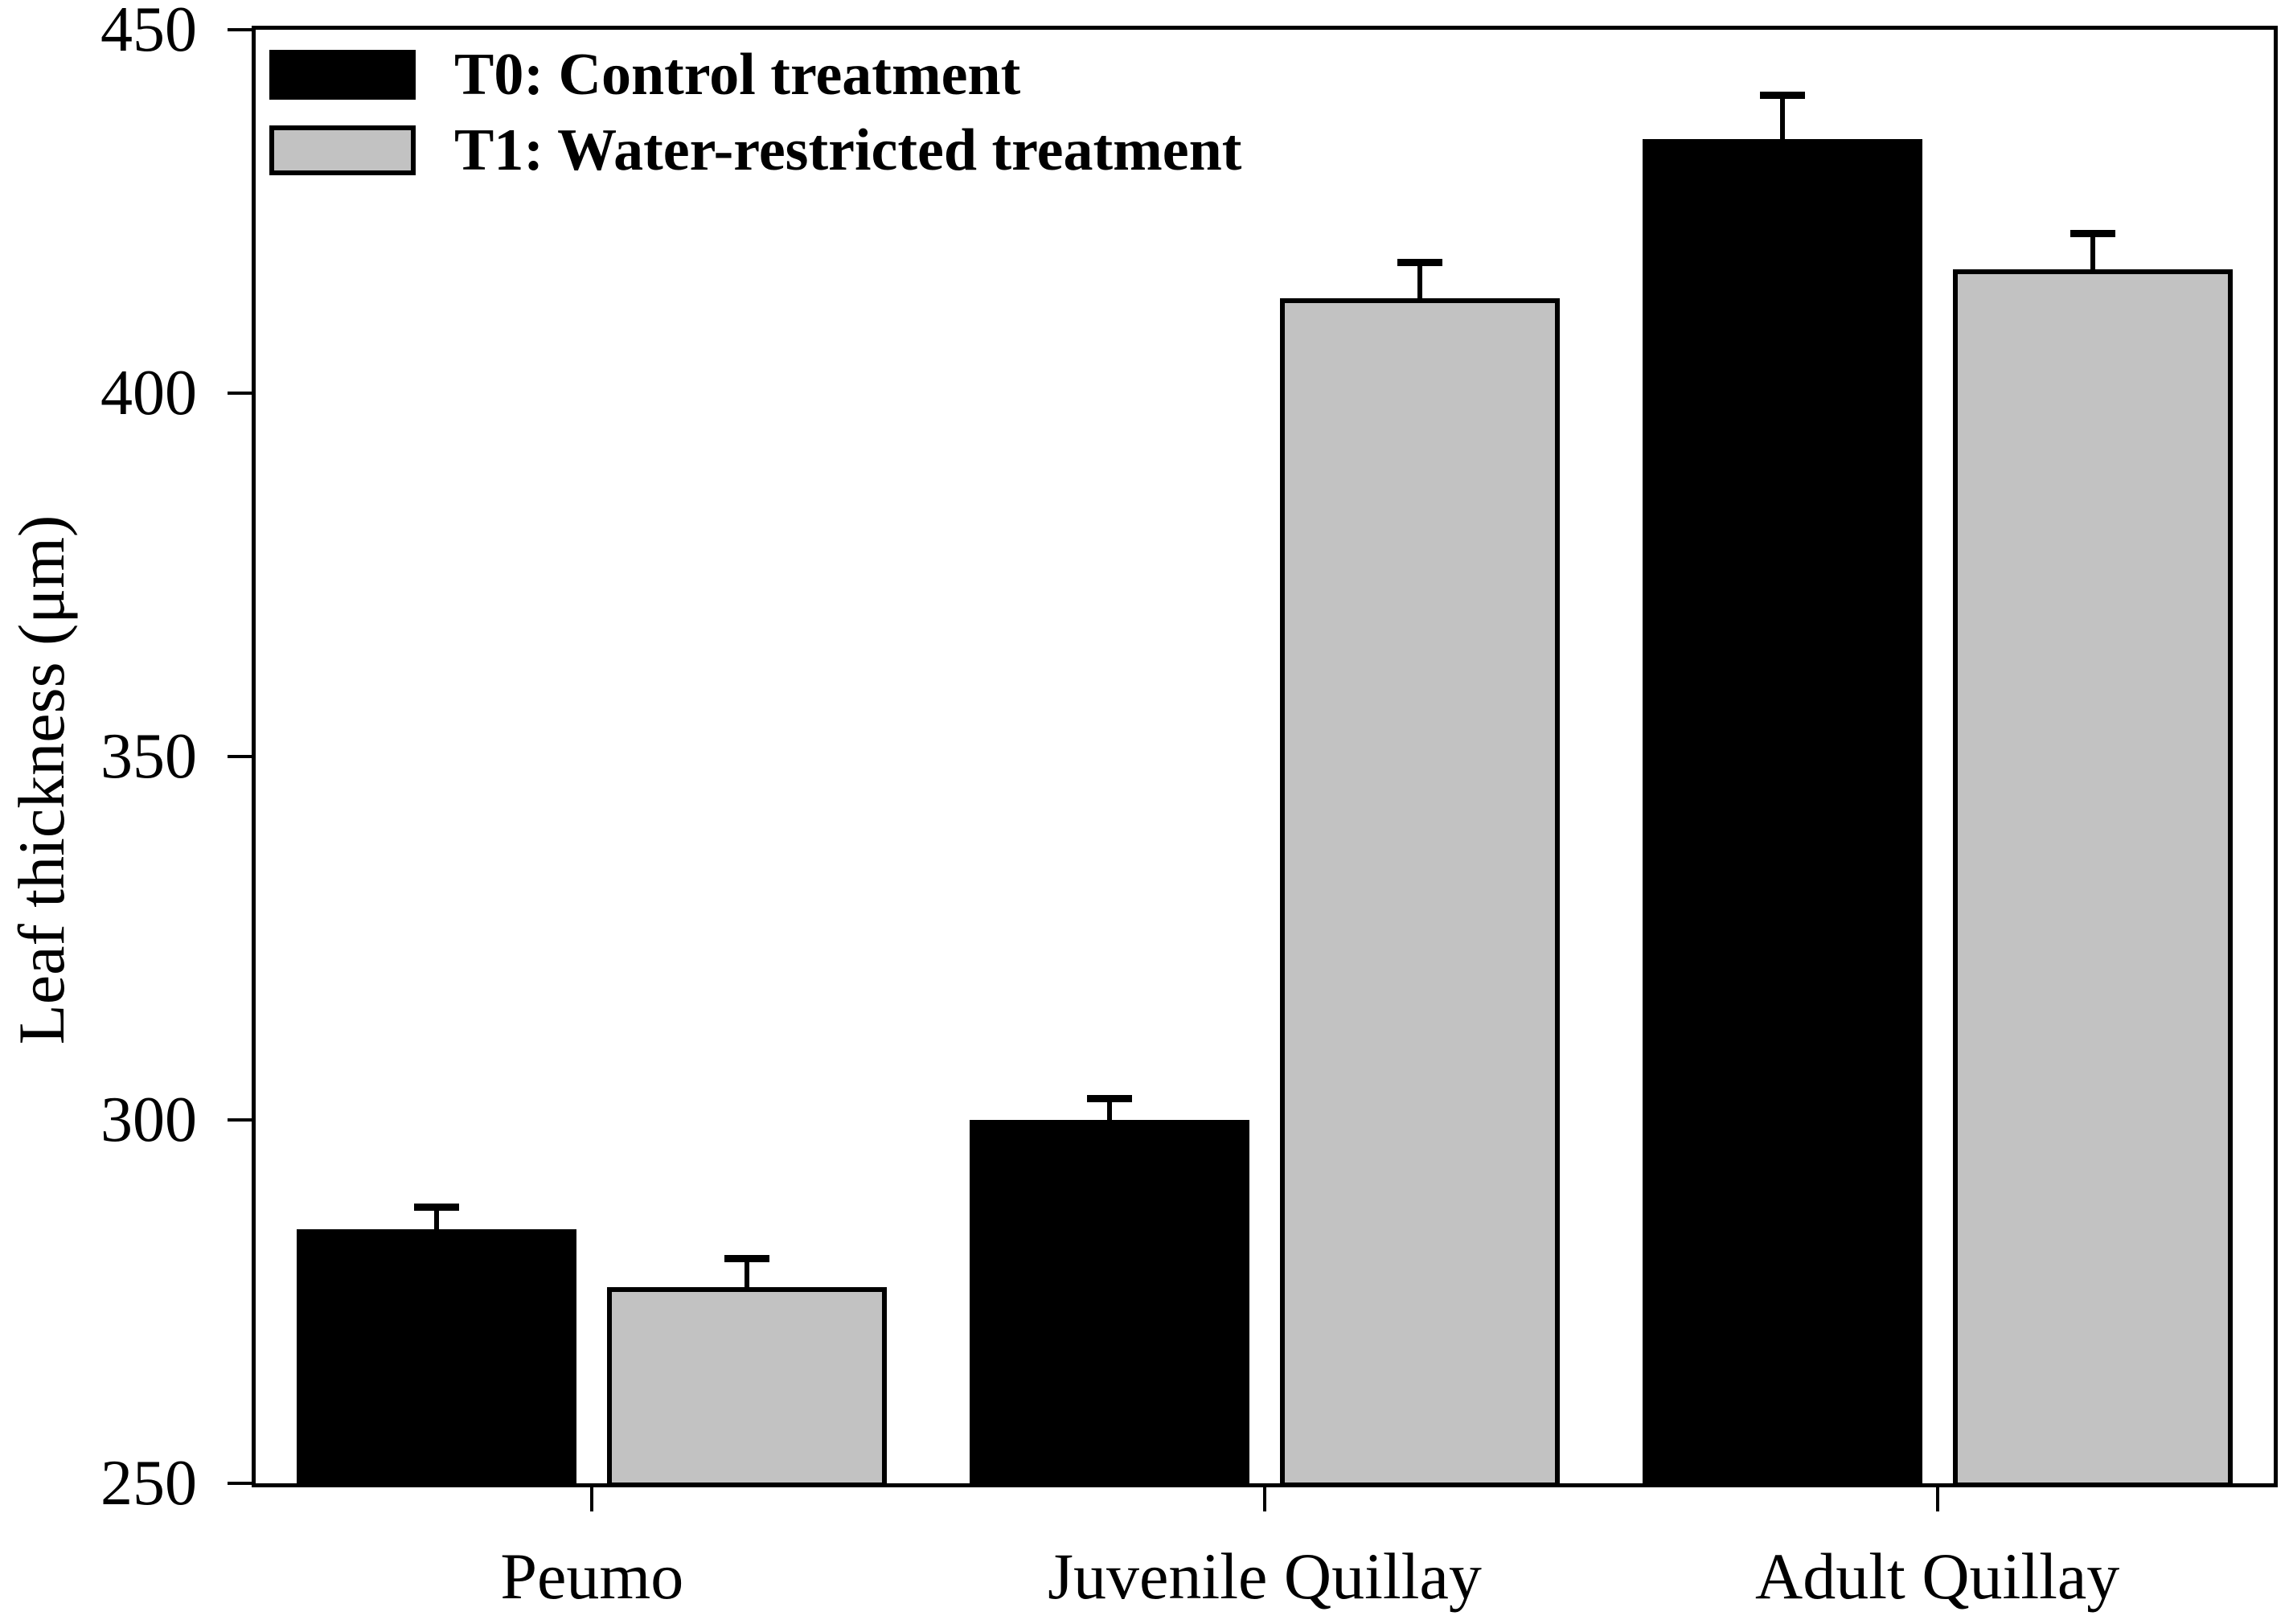 This screenshot has height=1624, width=2289. What do you see at coordinates (437, 1358) in the screenshot?
I see `bar-series0-peumo` at bounding box center [437, 1358].